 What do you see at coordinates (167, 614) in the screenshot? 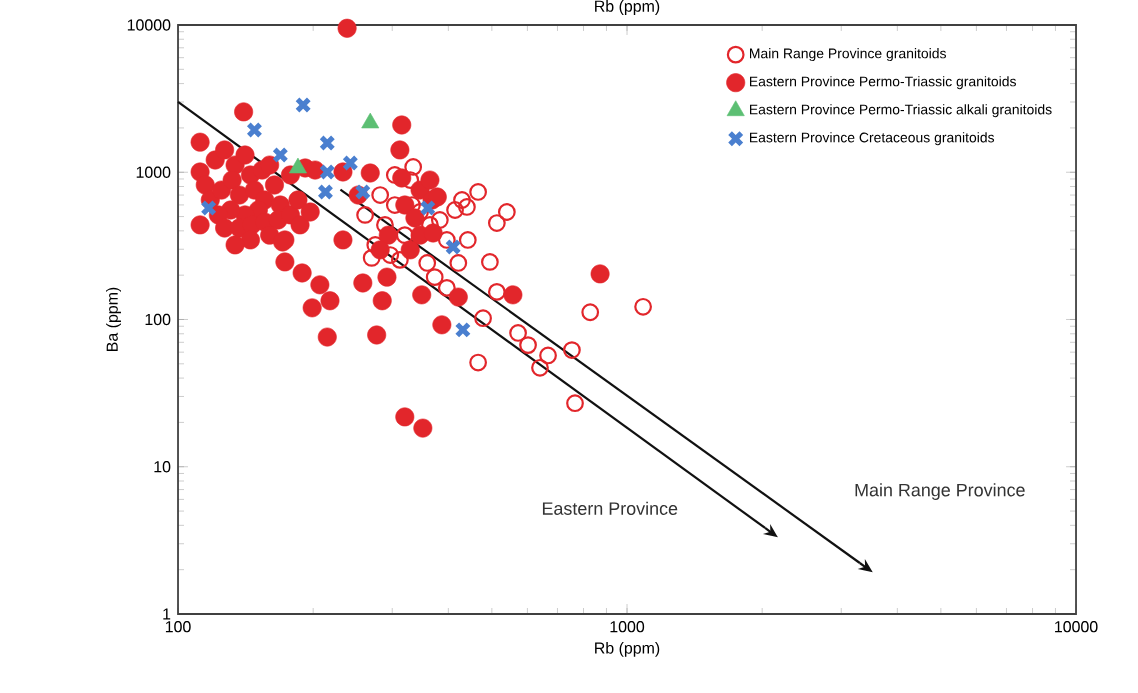
I see `y-tick-label: 1` at bounding box center [167, 614].